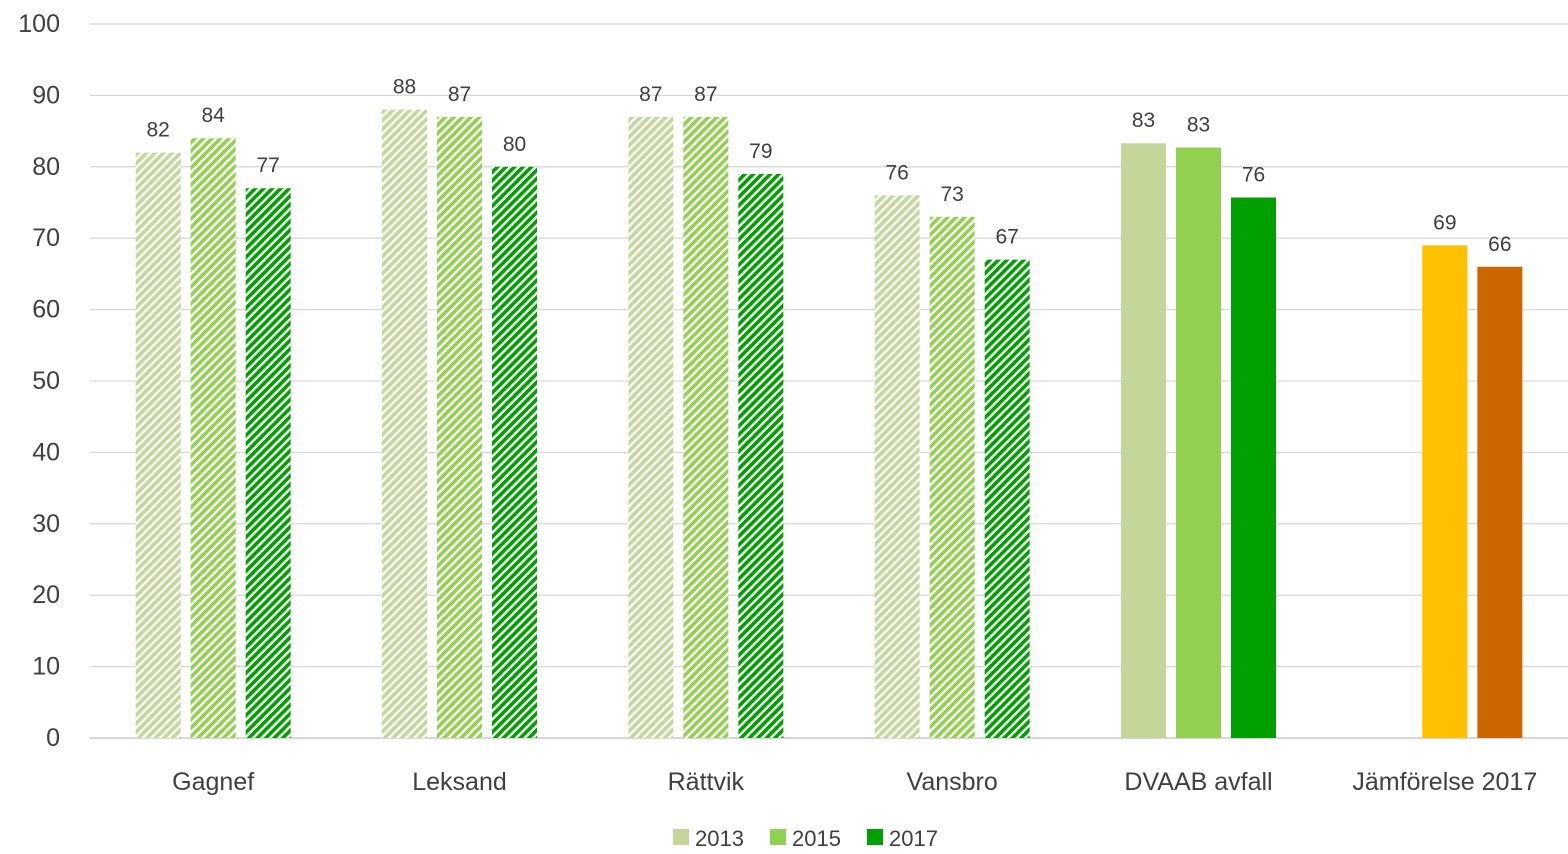 Image resolution: width=1568 pixels, height=854 pixels. What do you see at coordinates (1198, 443) in the screenshot?
I see `bar-dvaab-avfall-2015` at bounding box center [1198, 443].